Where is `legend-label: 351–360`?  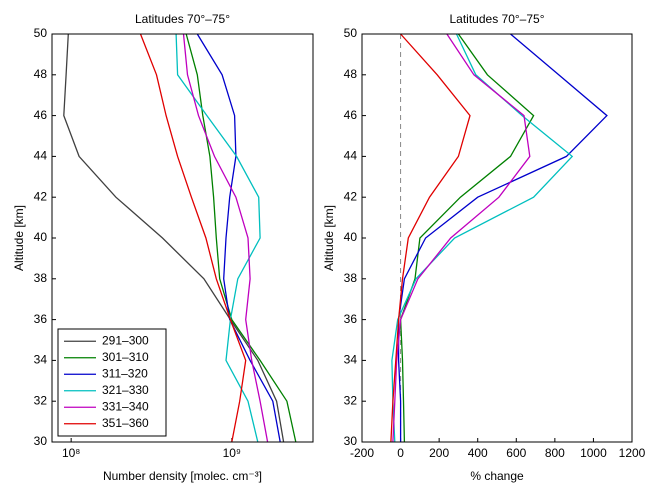 legend-label: 351–360 is located at coordinates (125, 423).